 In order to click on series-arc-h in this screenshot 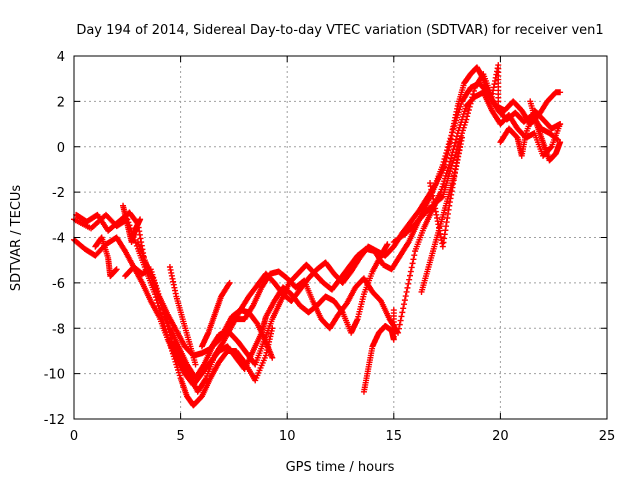, I will do `click(182, 315)`.